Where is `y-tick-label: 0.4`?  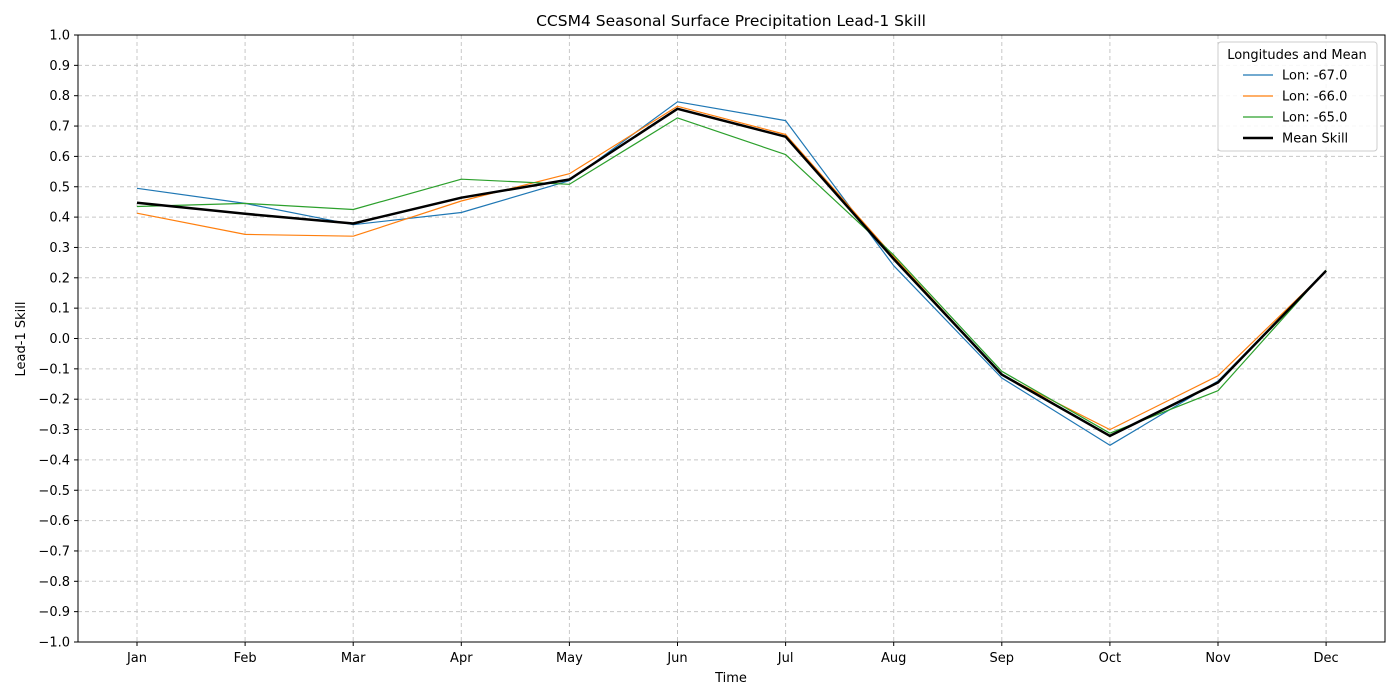 y-tick-label: 0.4 is located at coordinates (59, 218).